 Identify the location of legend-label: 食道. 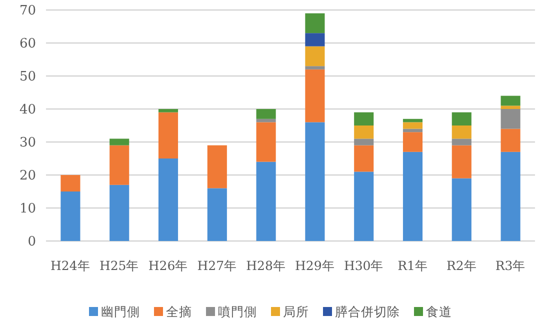
(439, 311).